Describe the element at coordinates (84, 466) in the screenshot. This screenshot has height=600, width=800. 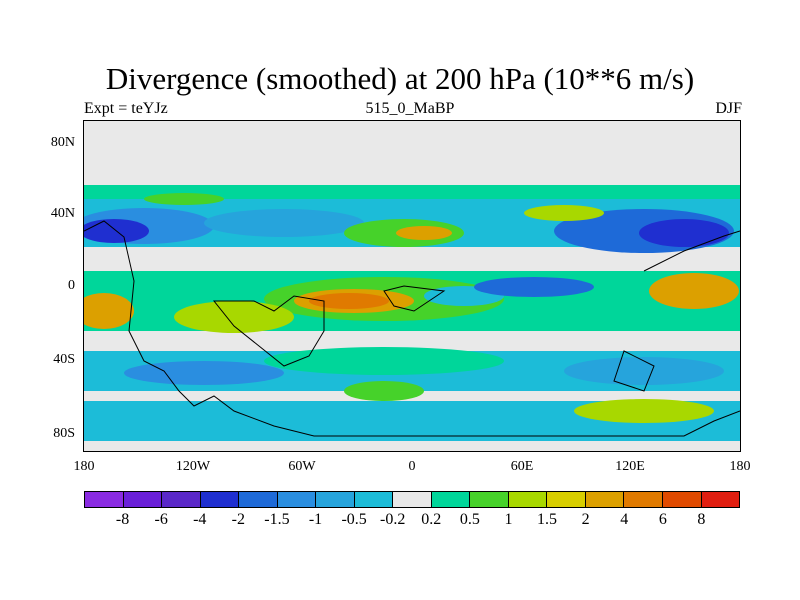
I see `x-tick-180w: 180` at that location.